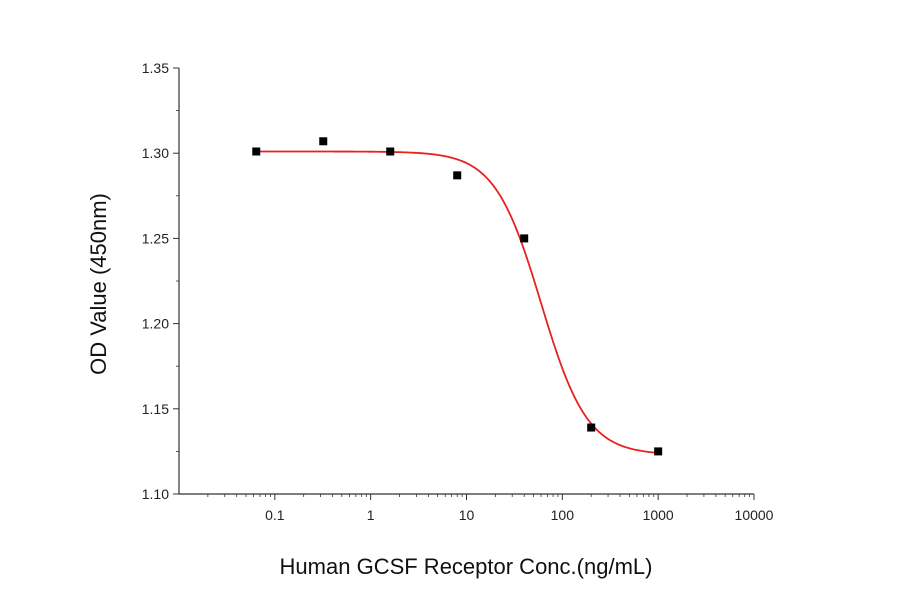 The image size is (900, 594). What do you see at coordinates (155, 68) in the screenshot?
I see `y-tick-label: 1.35` at bounding box center [155, 68].